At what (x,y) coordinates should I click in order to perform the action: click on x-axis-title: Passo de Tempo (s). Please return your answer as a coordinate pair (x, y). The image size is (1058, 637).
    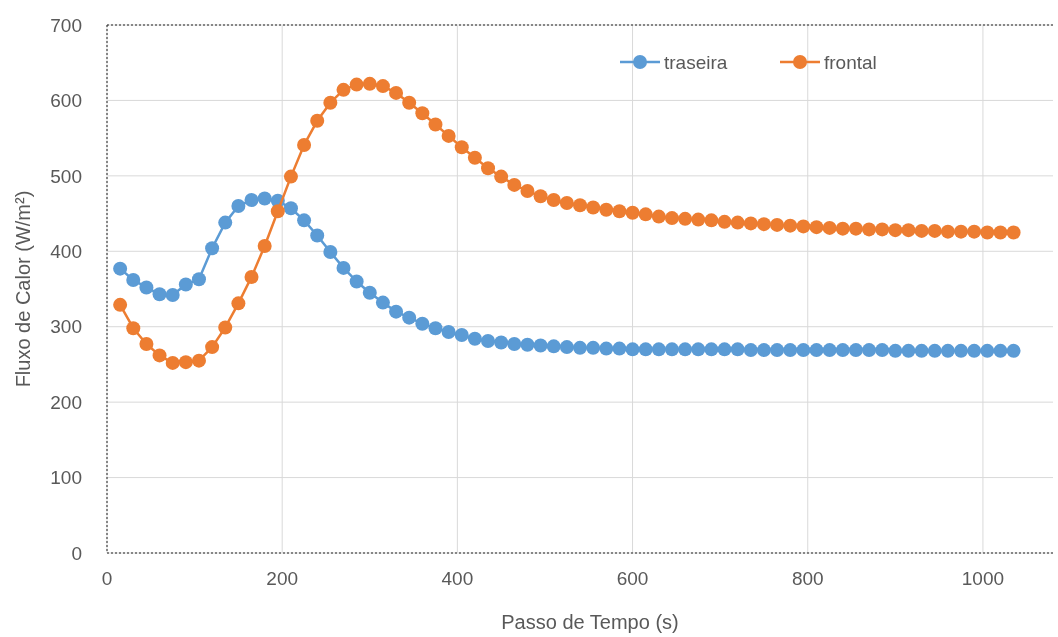
    Looking at the image, I should click on (590, 622).